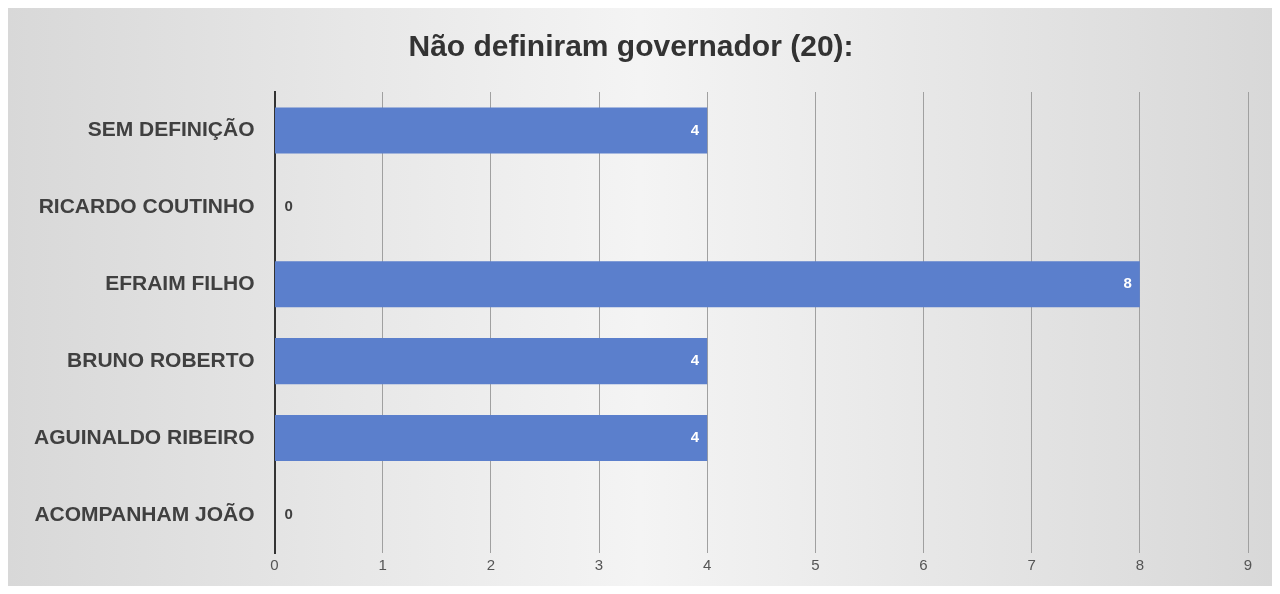 This screenshot has height=594, width=1280. I want to click on x-tick-label: 4, so click(707, 564).